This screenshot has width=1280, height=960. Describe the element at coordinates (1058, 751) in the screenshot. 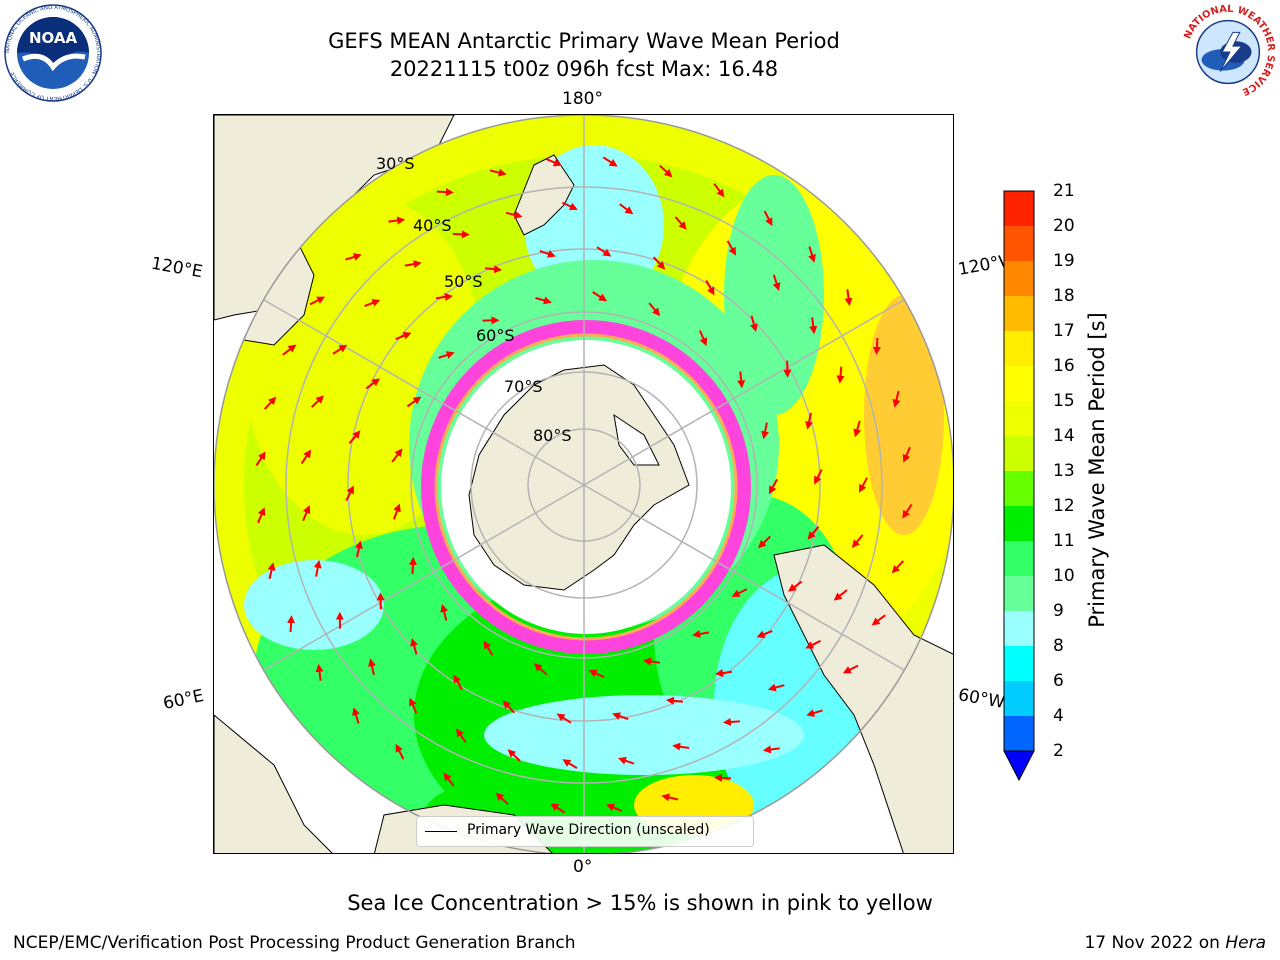

I see `colorbar-tick-label: 2` at that location.